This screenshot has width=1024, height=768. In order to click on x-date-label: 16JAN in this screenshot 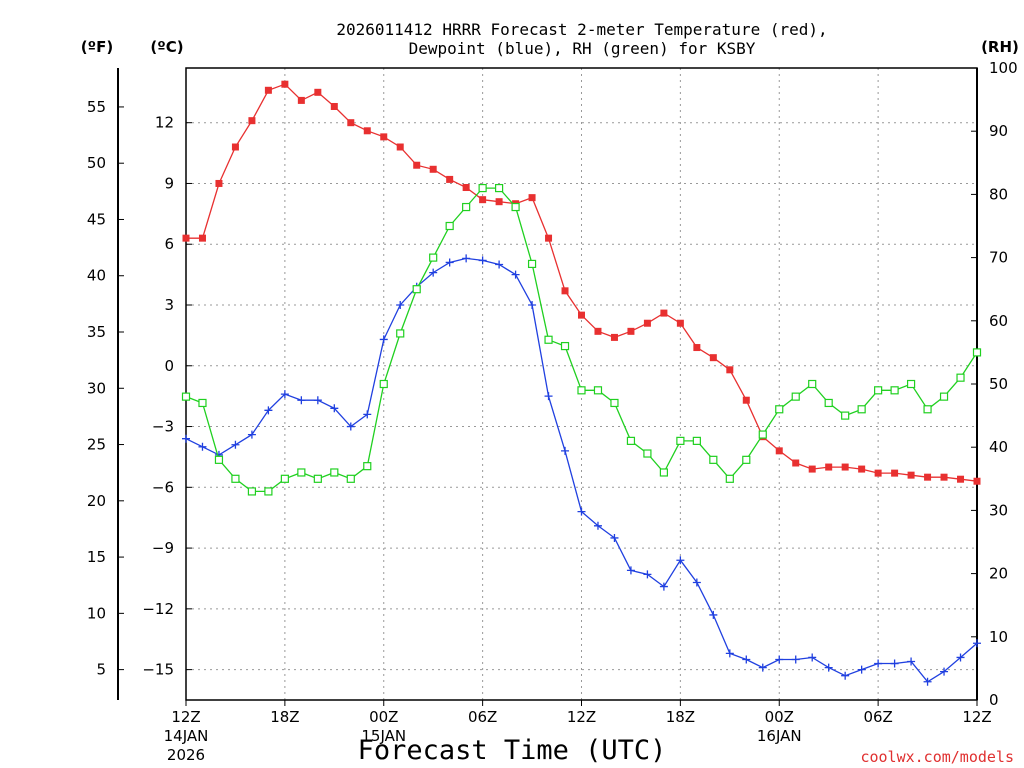, I will do `click(779, 736)`.